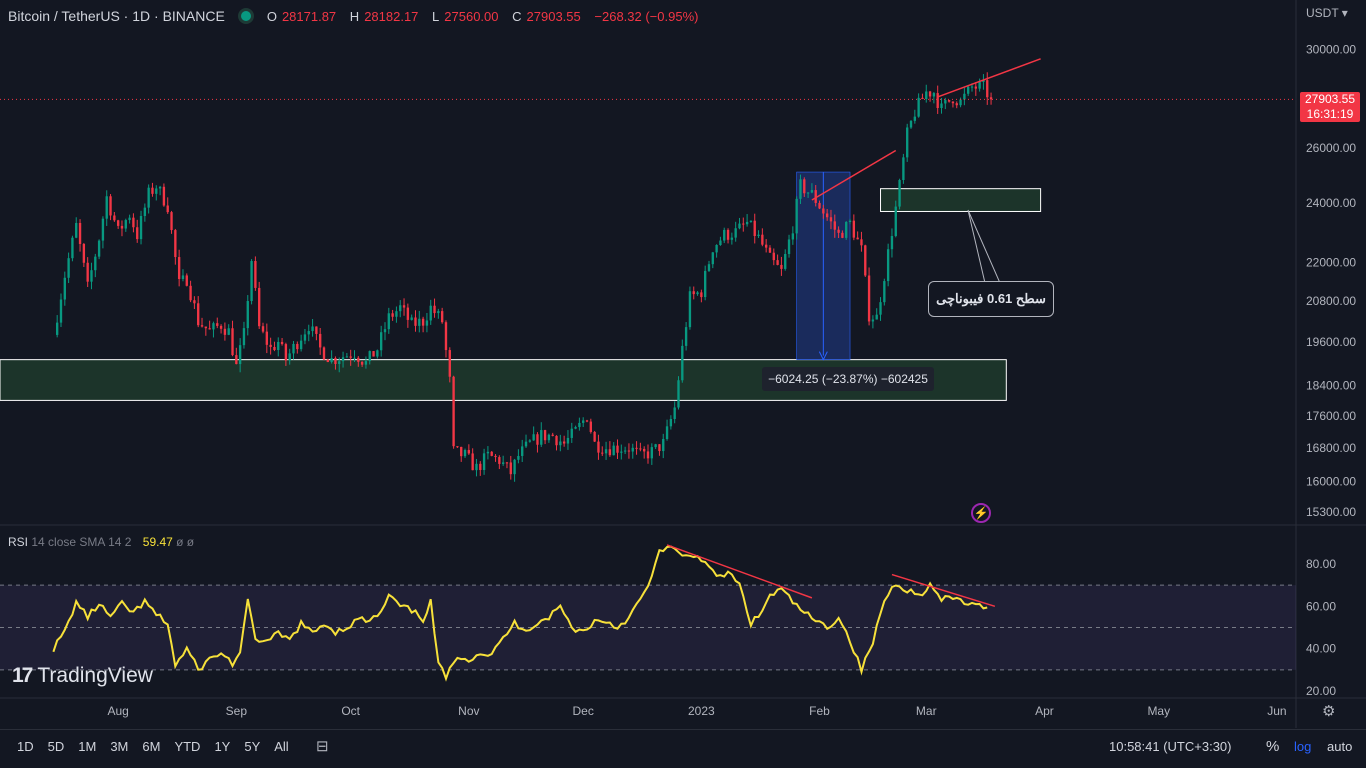 This screenshot has height=768, width=1366. I want to click on gear-icon: ⚙, so click(1329, 711).